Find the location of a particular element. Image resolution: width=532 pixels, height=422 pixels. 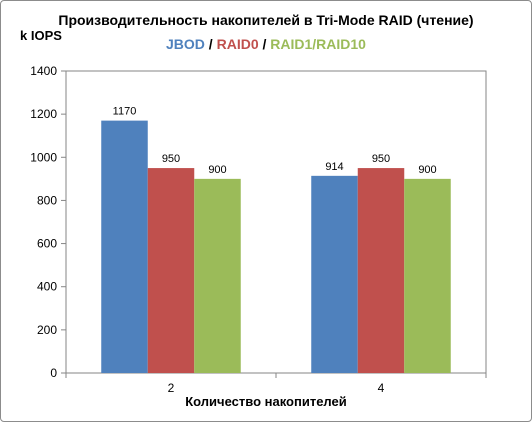

subtitle-sep-1: / is located at coordinates (210, 44).